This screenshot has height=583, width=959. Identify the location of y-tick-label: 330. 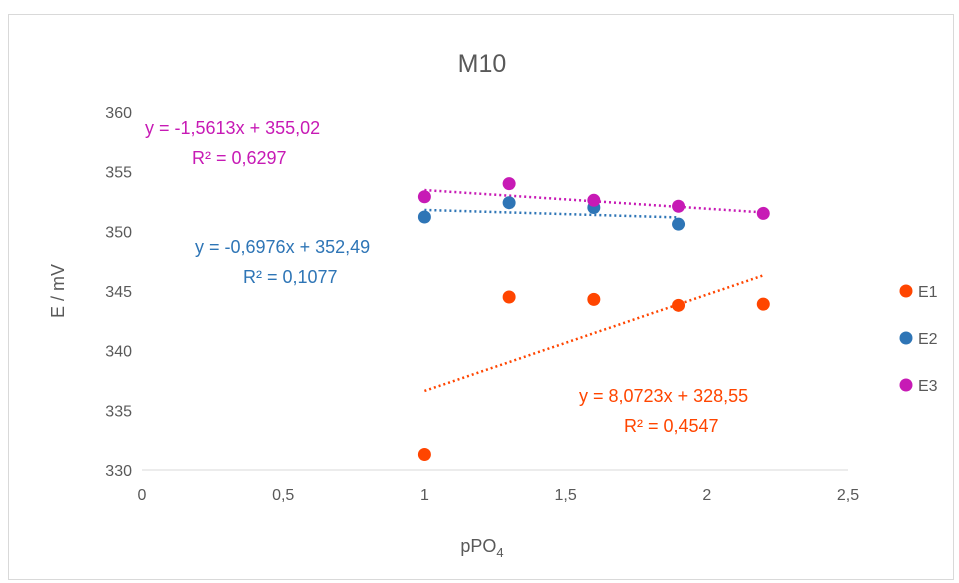
(118, 471).